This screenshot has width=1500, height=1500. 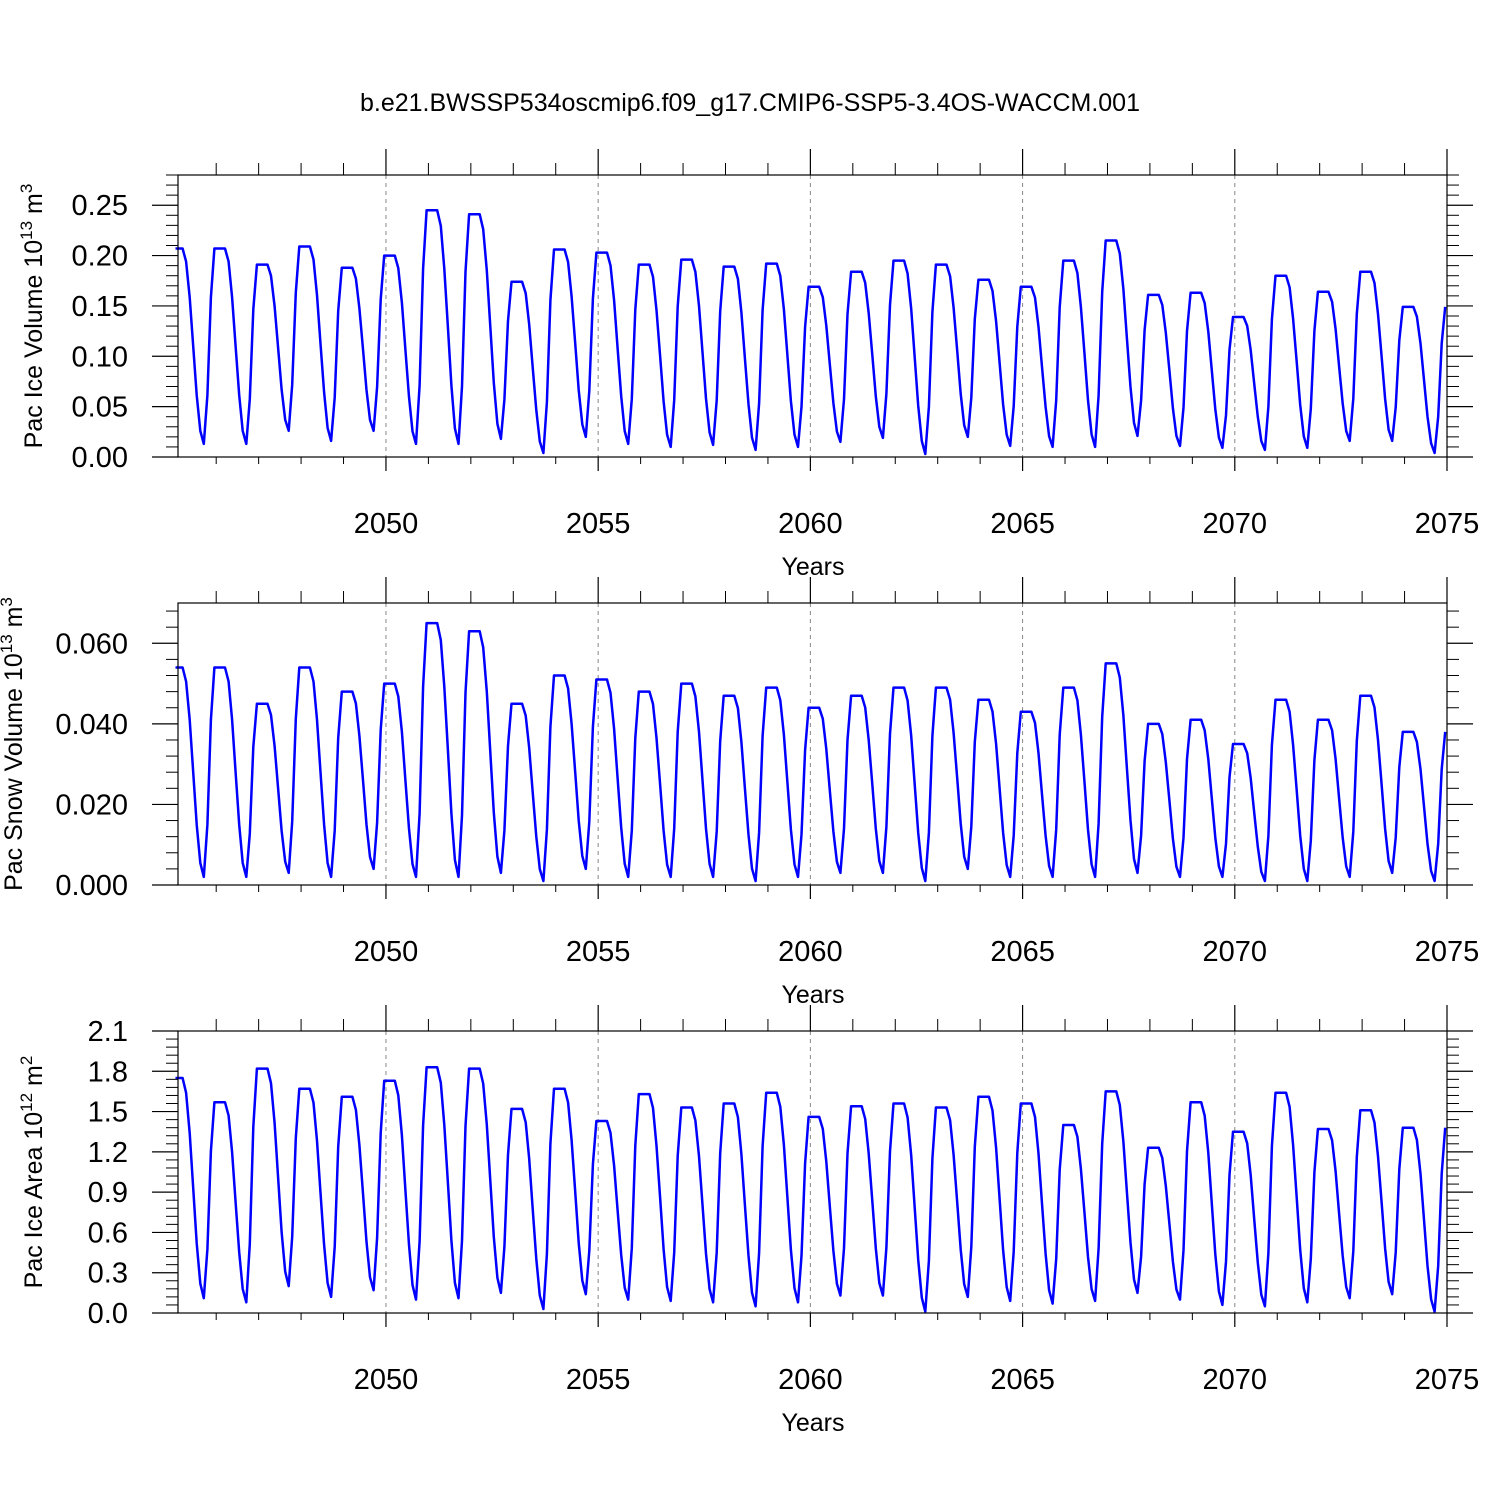 I want to click on y-axis-title-unit-exponent: 2, so click(x=26, y=1060).